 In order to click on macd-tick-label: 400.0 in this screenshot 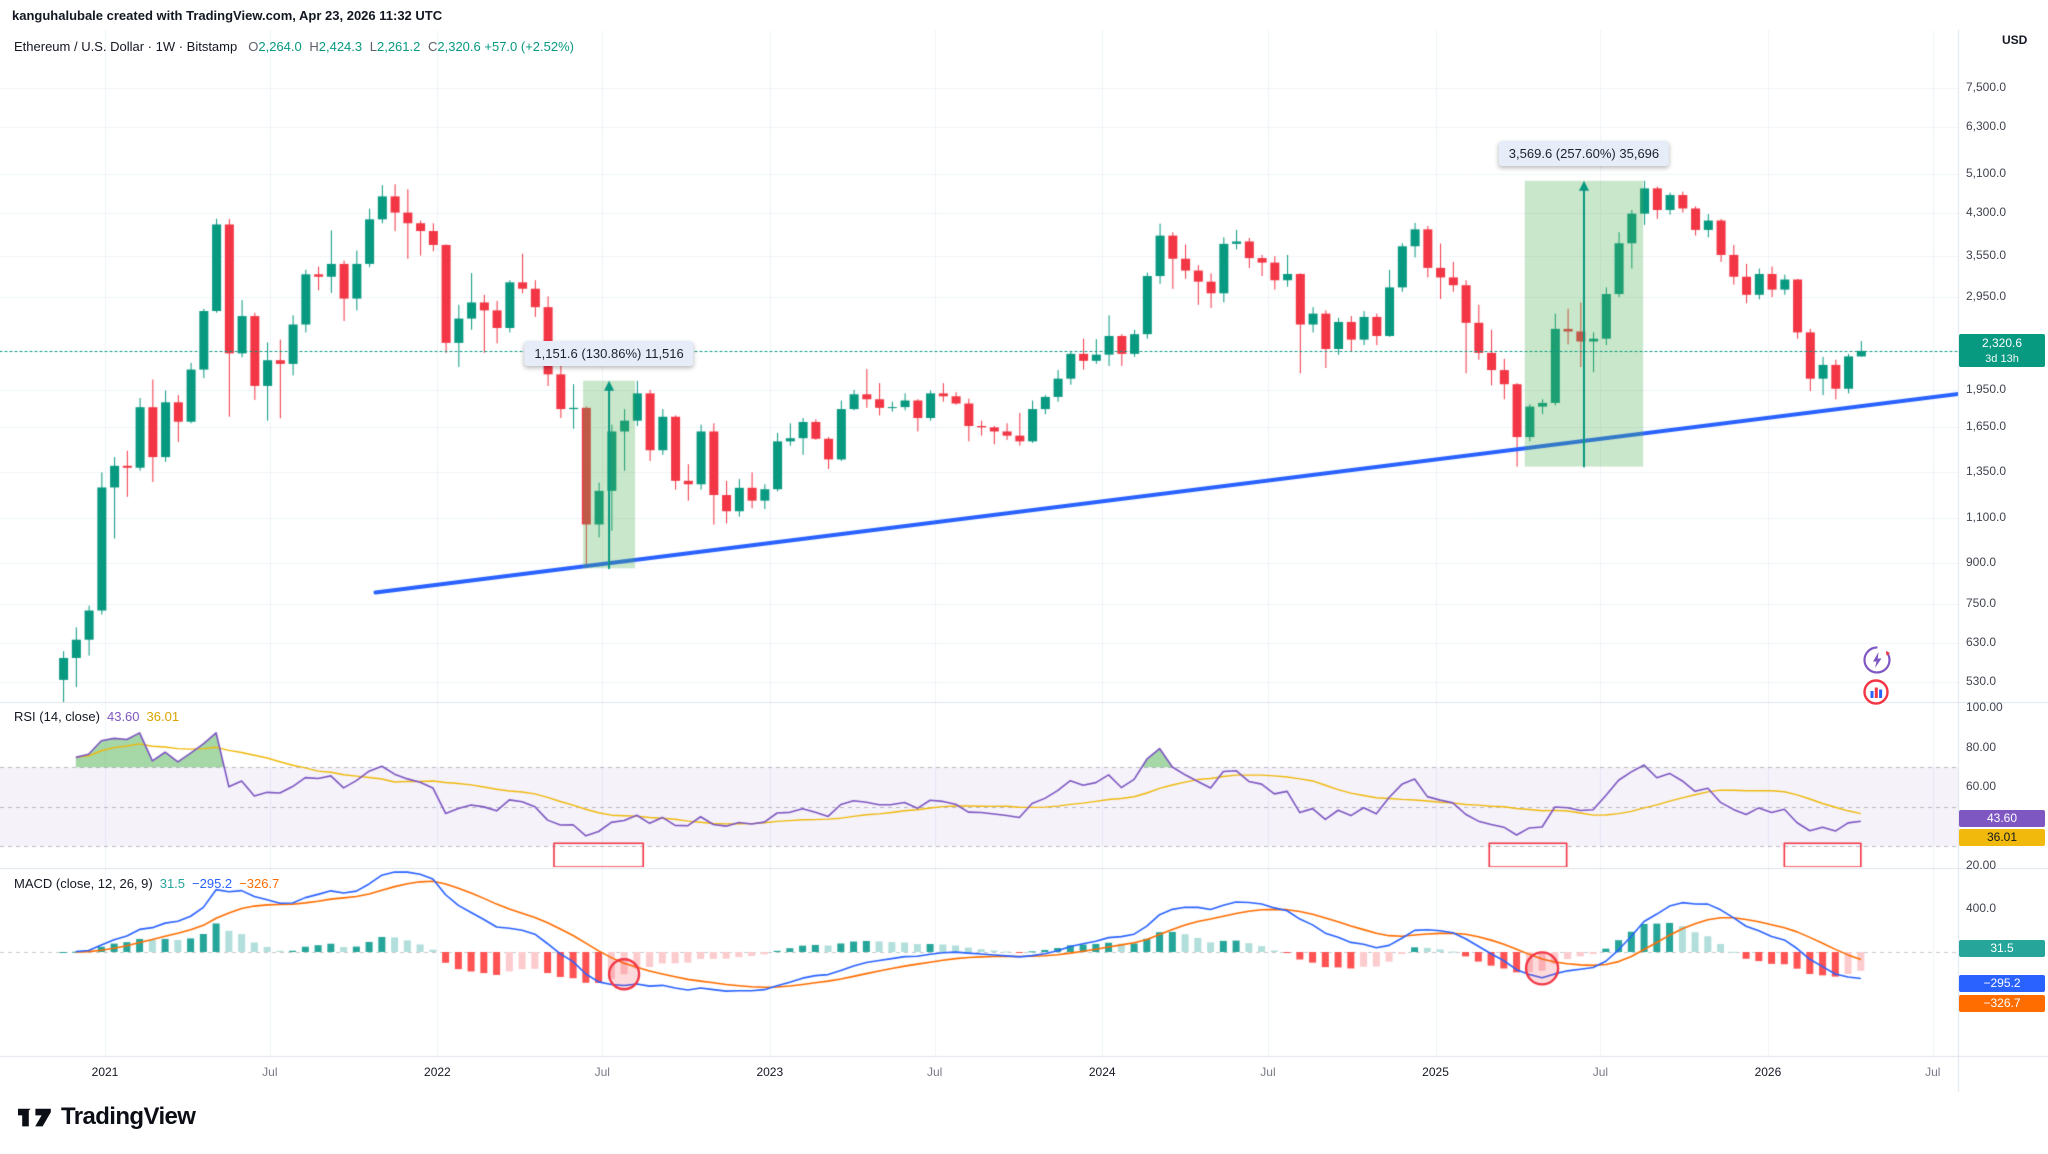, I will do `click(1981, 908)`.